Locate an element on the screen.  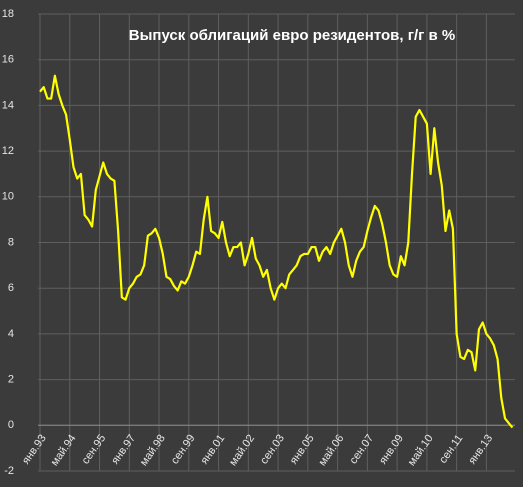
y-tick-label: 16 is located at coordinates (8, 60).